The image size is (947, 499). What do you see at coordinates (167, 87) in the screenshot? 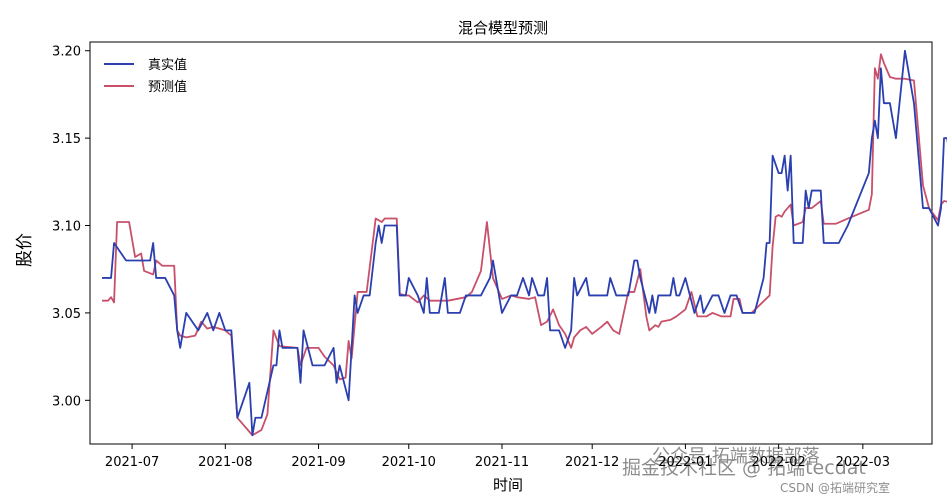
I see `legend-label-predicted: 预测值` at bounding box center [167, 87].